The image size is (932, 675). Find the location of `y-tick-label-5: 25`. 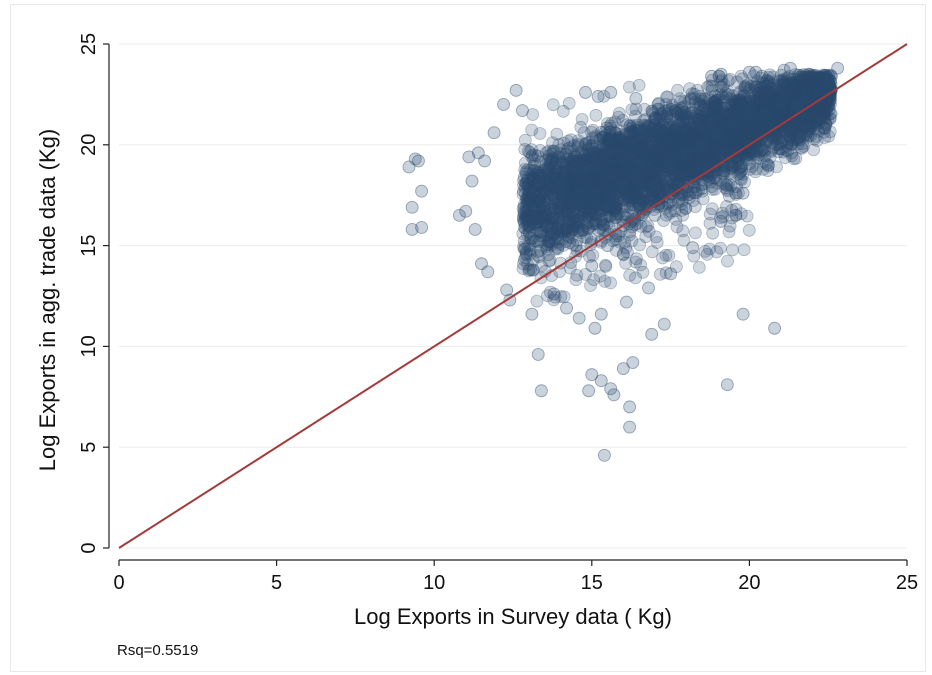

y-tick-label-5: 25 is located at coordinates (89, 44).